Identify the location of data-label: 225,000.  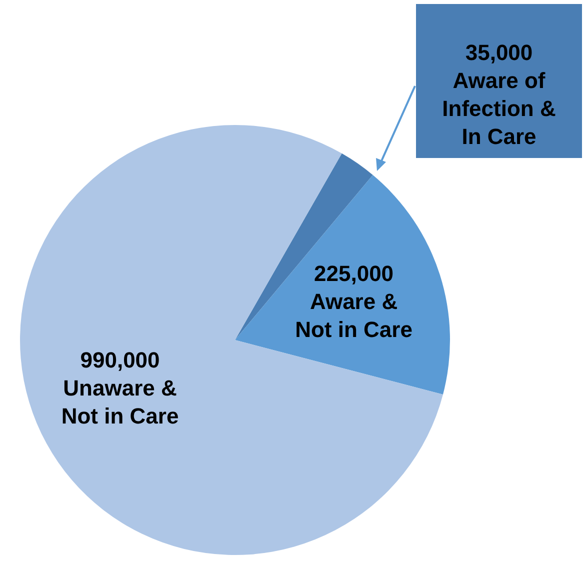
(354, 273).